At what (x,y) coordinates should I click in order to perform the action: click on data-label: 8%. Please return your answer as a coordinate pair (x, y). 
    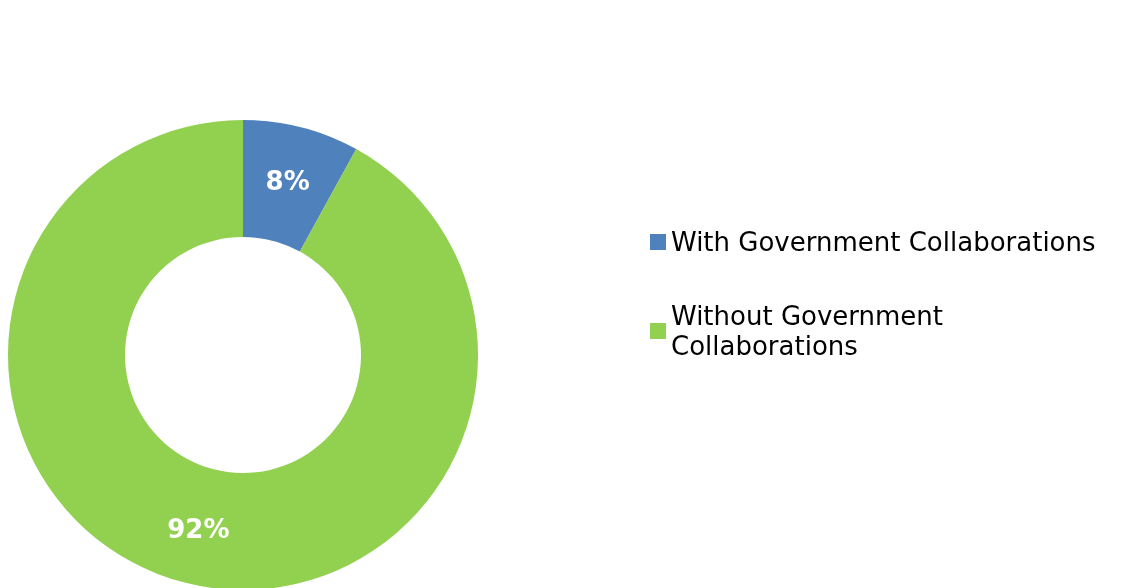
    Looking at the image, I should click on (287, 181).